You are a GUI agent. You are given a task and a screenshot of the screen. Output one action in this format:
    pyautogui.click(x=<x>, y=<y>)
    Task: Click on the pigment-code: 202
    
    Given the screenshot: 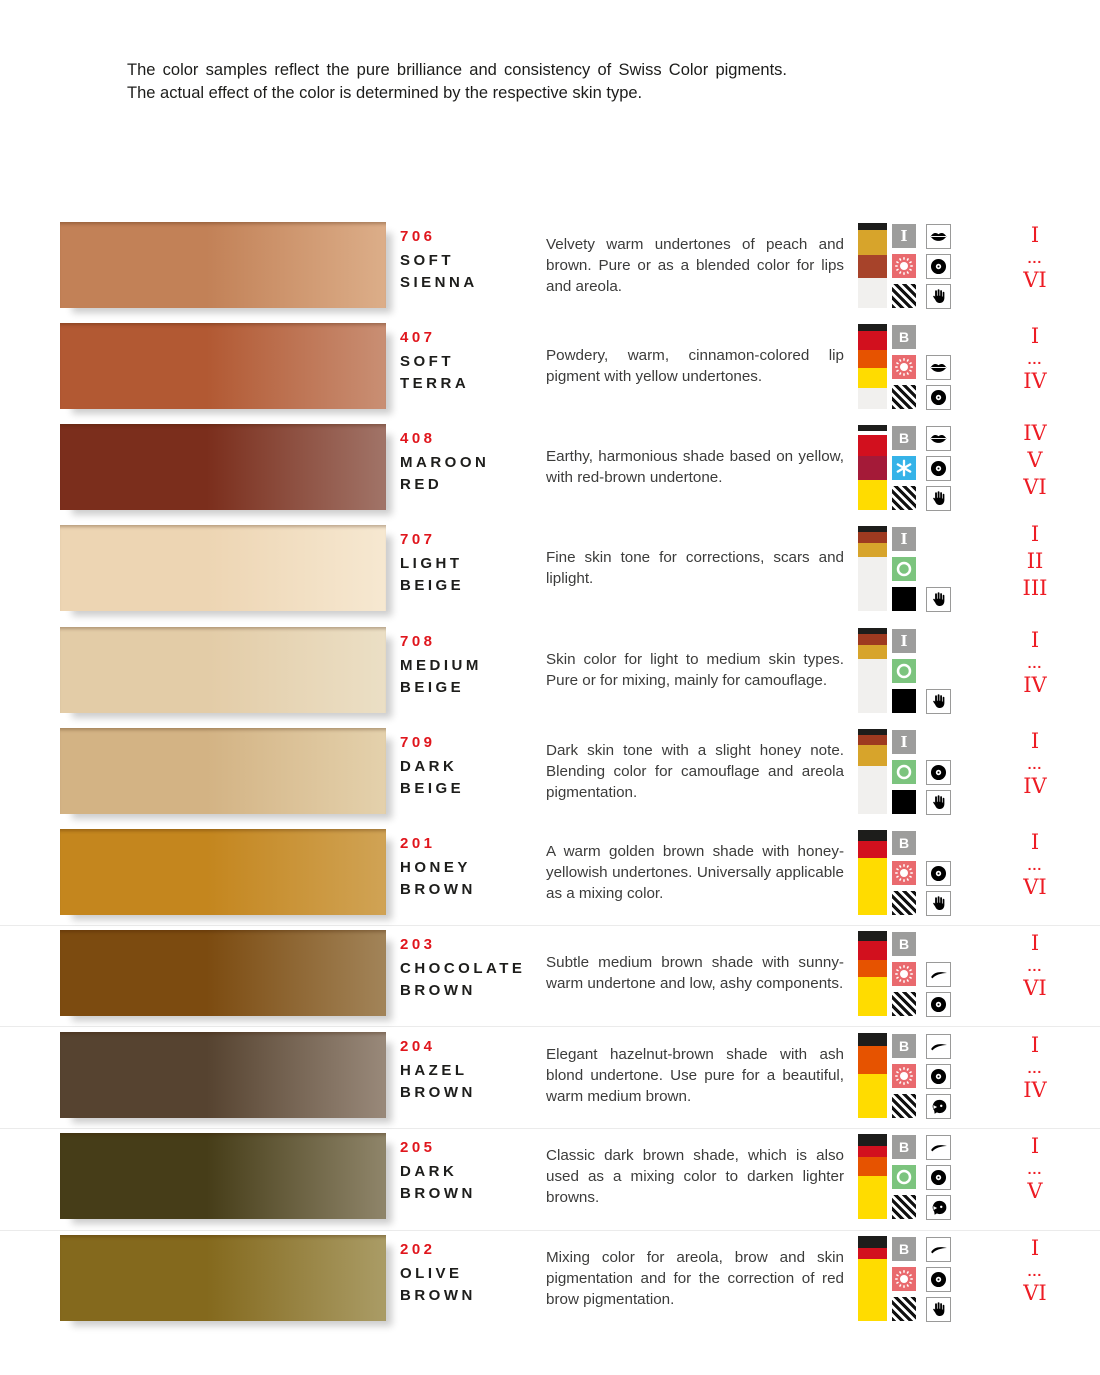 What is the action you would take?
    pyautogui.click(x=418, y=1249)
    